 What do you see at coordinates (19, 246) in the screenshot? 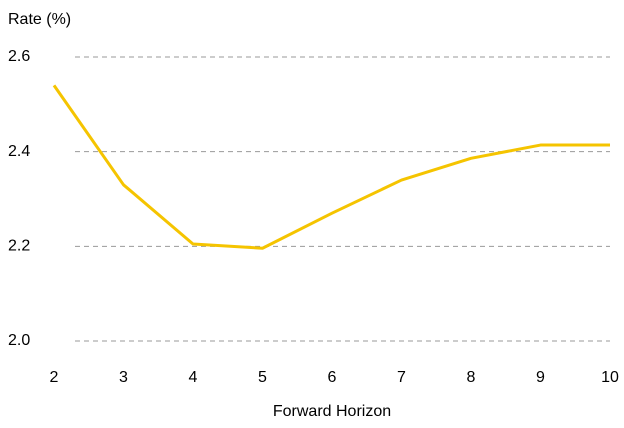
I see `y-tick-label: 2.2` at bounding box center [19, 246].